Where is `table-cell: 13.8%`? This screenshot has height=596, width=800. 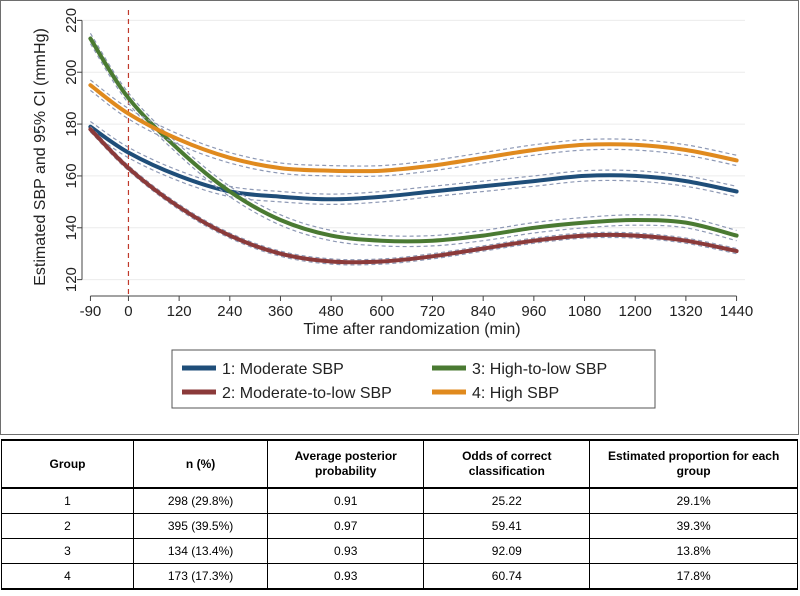
table-cell: 13.8% is located at coordinates (693, 551).